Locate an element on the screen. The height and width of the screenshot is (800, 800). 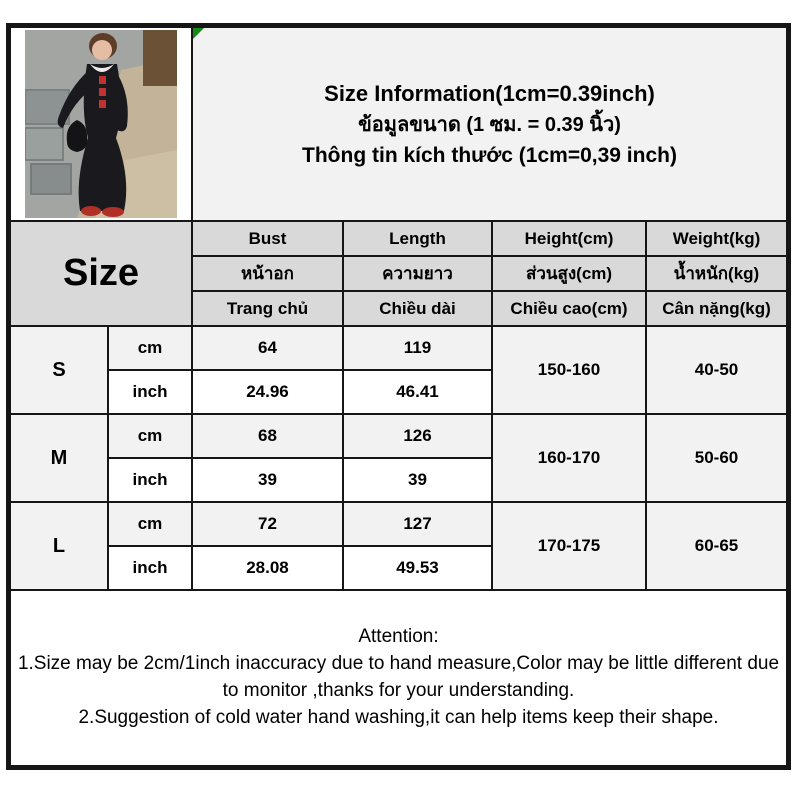
m-length-inch: 39 is located at coordinates (417, 480).